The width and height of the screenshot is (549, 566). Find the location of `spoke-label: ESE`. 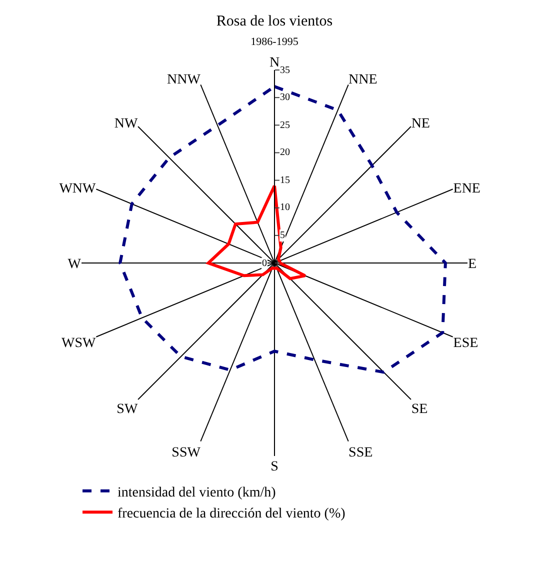

spoke-label: ESE is located at coordinates (465, 343).